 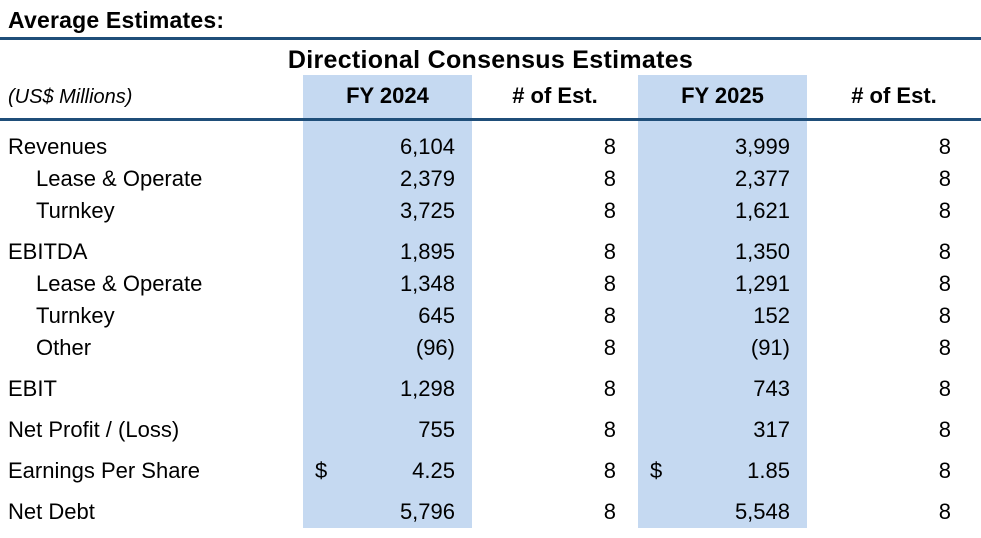 What do you see at coordinates (762, 210) in the screenshot?
I see `fy2025-value: 1,621` at bounding box center [762, 210].